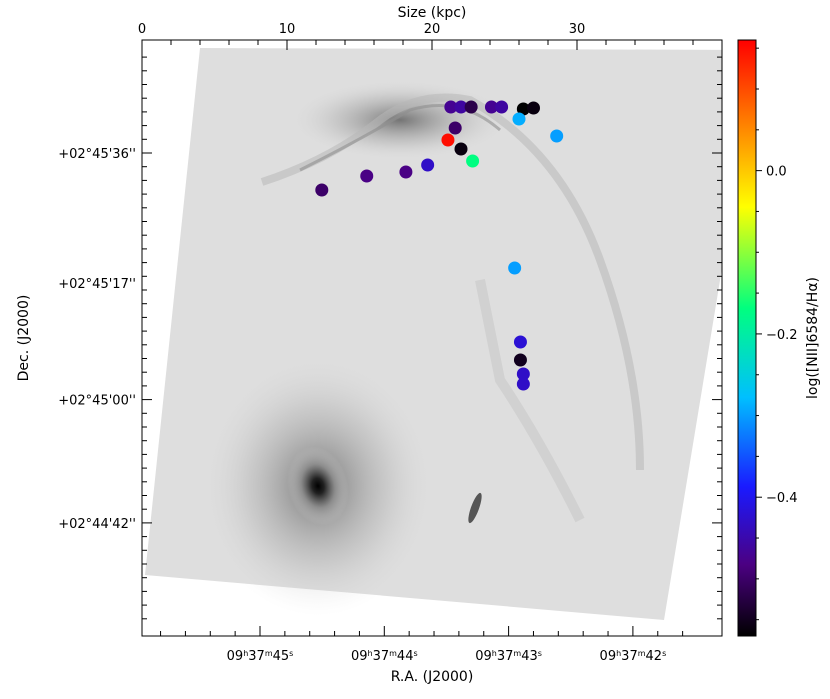 Image resolution: width=830 pixels, height=699 pixels. What do you see at coordinates (782, 498) in the screenshot?
I see `colorbar-tick-label: −0.4` at bounding box center [782, 498].